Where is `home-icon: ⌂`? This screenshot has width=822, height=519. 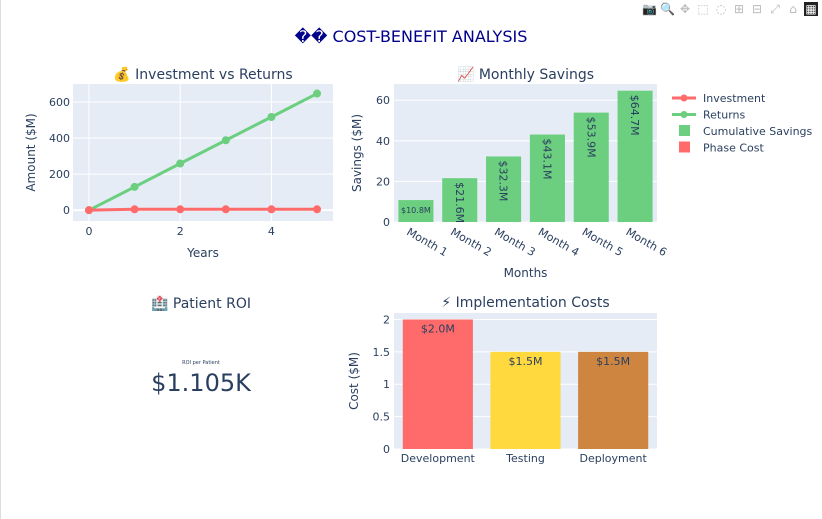 home-icon: ⌂ is located at coordinates (793, 9).